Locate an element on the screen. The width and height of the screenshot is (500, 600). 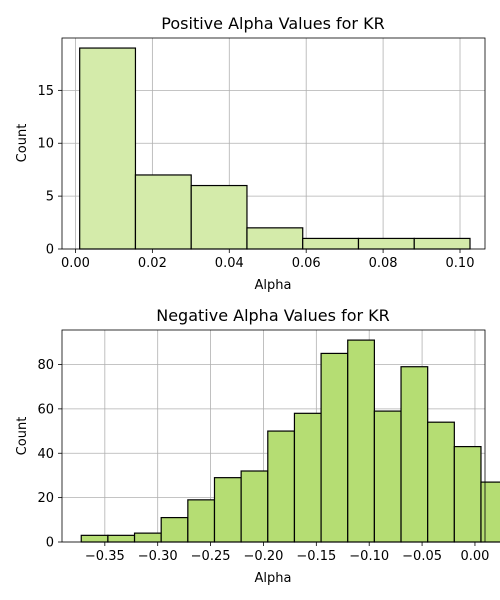
x-tick-label: −0.05 is located at coordinates (422, 556).